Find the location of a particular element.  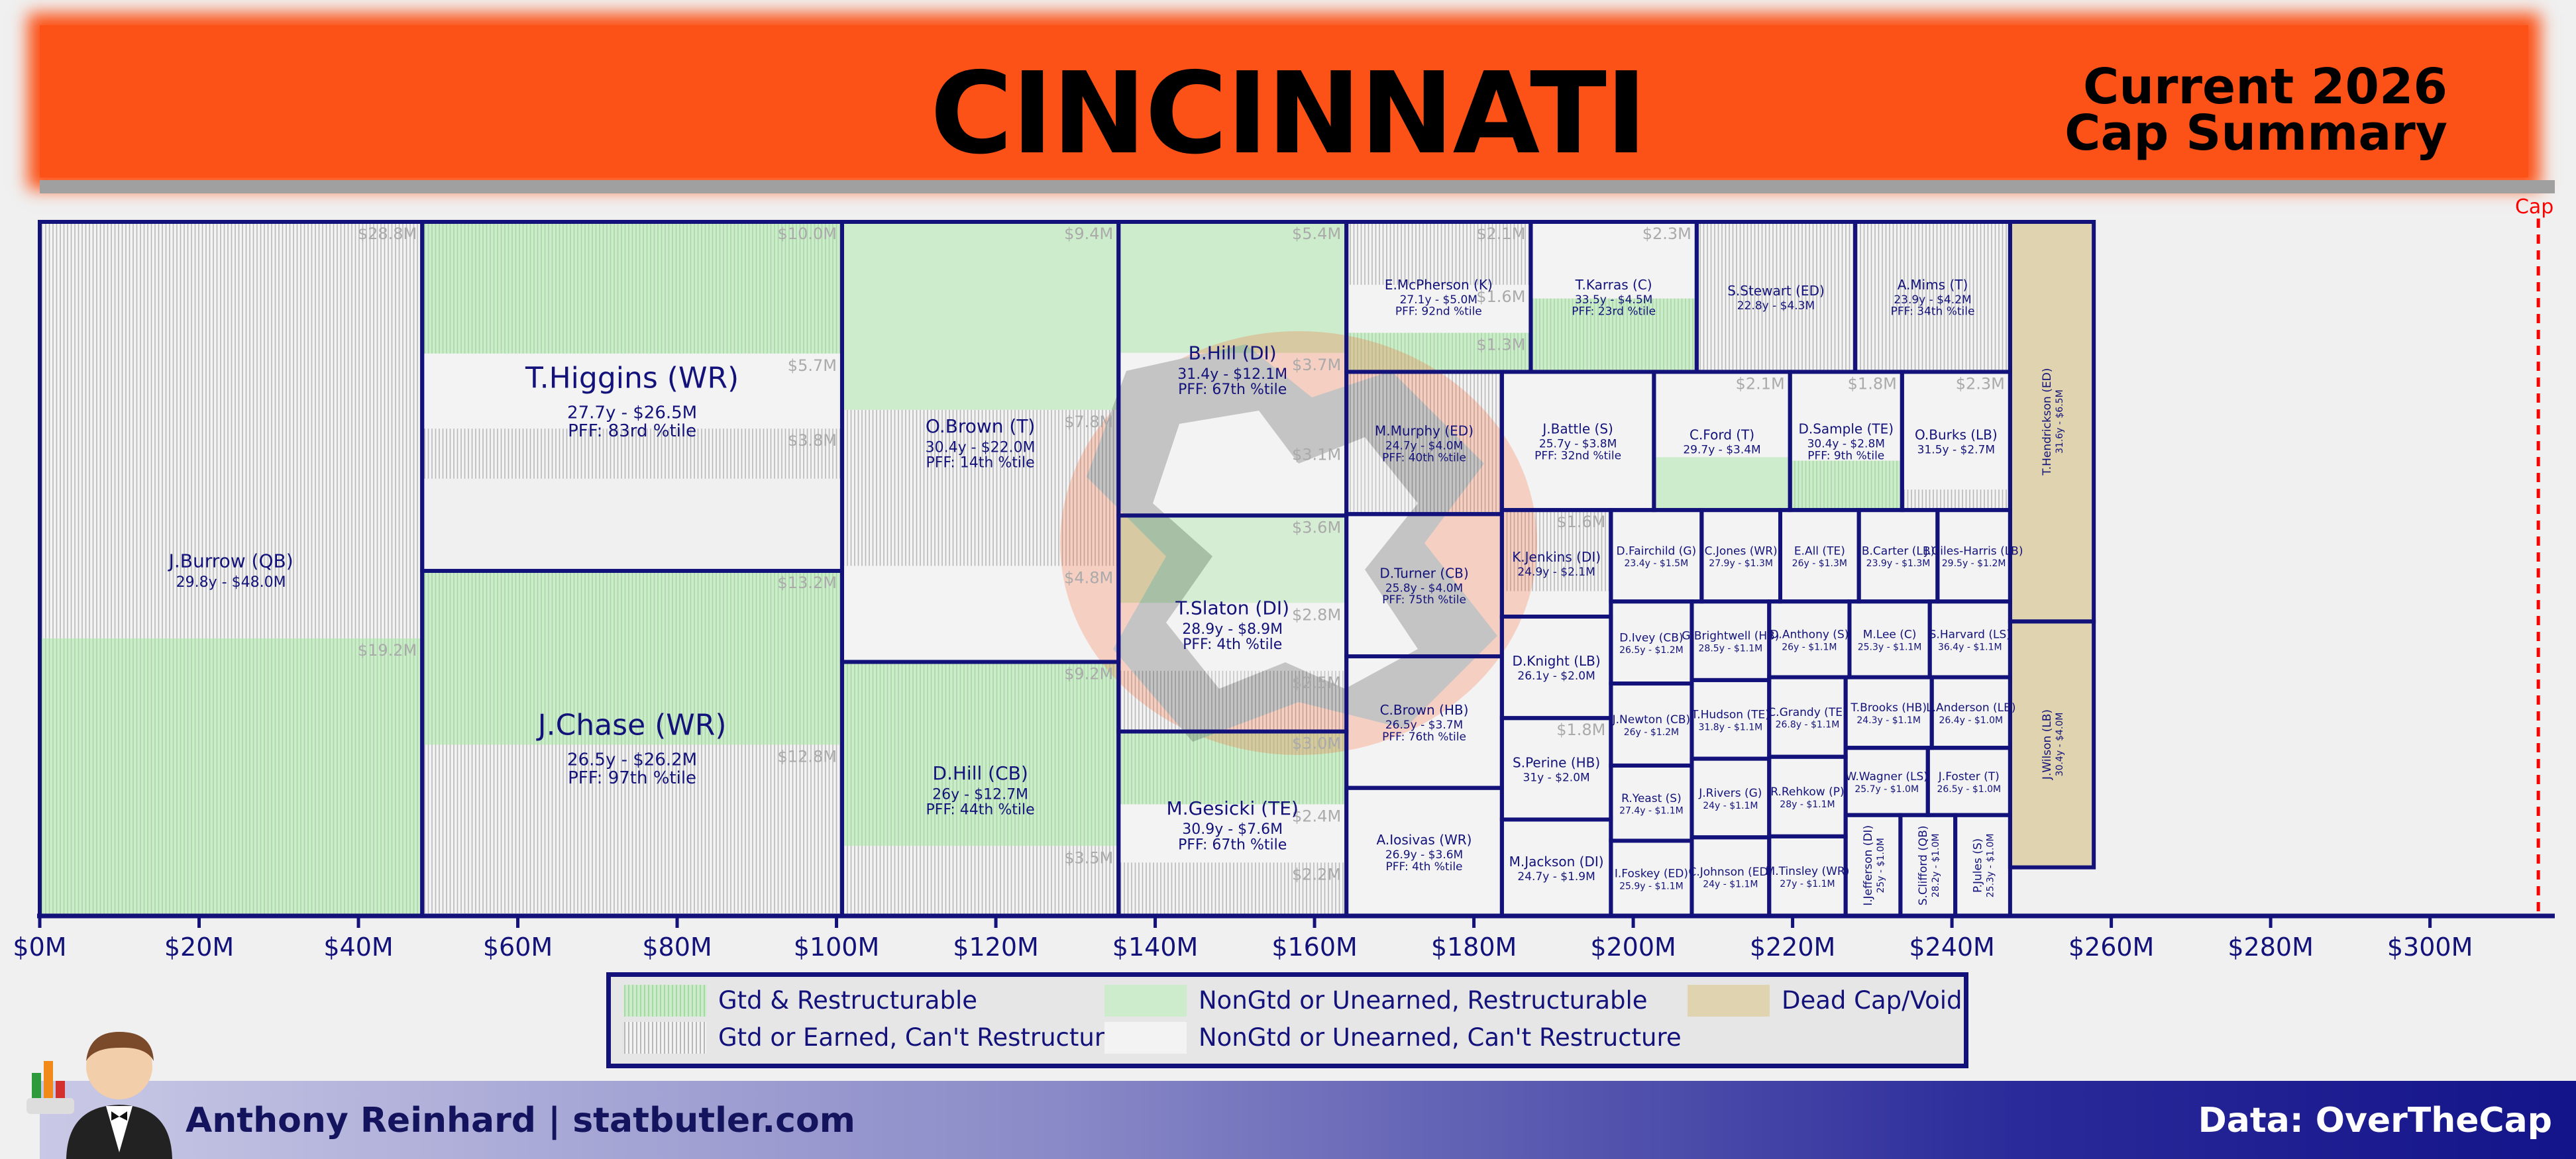

player-pff-label: PFF: 67th %tile is located at coordinates (1232, 844).